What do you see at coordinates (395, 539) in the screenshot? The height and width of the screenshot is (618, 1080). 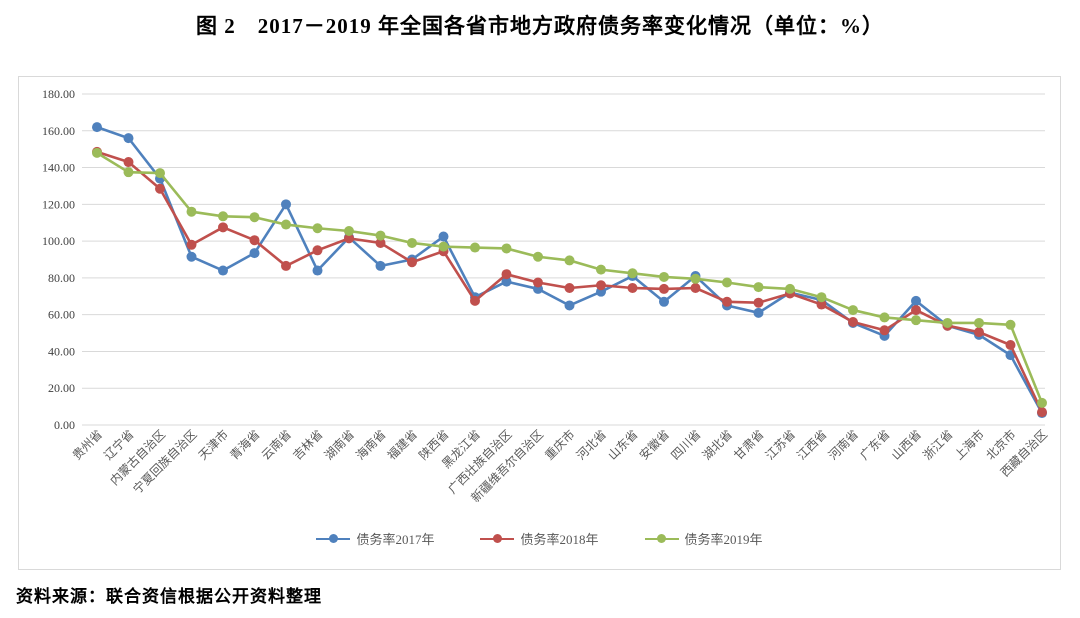 I see `legend-label-2017: 债务率2017年` at bounding box center [395, 539].